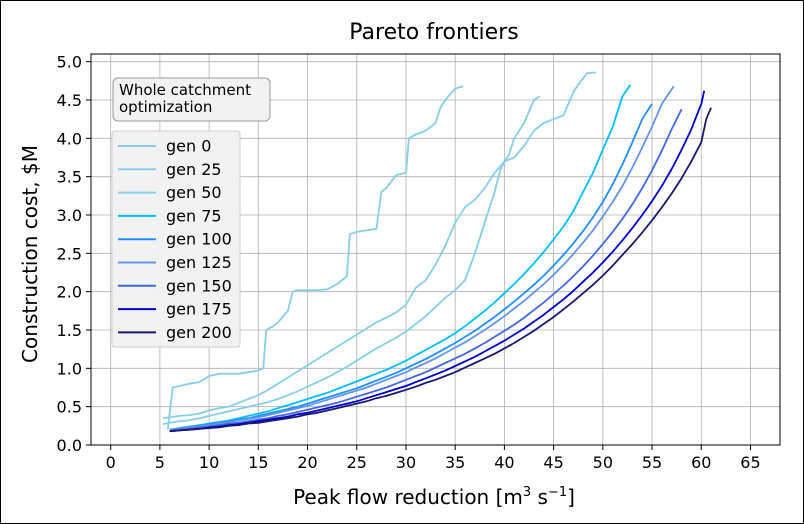  I want to click on y-tick-label: 0.0, so click(69, 445).